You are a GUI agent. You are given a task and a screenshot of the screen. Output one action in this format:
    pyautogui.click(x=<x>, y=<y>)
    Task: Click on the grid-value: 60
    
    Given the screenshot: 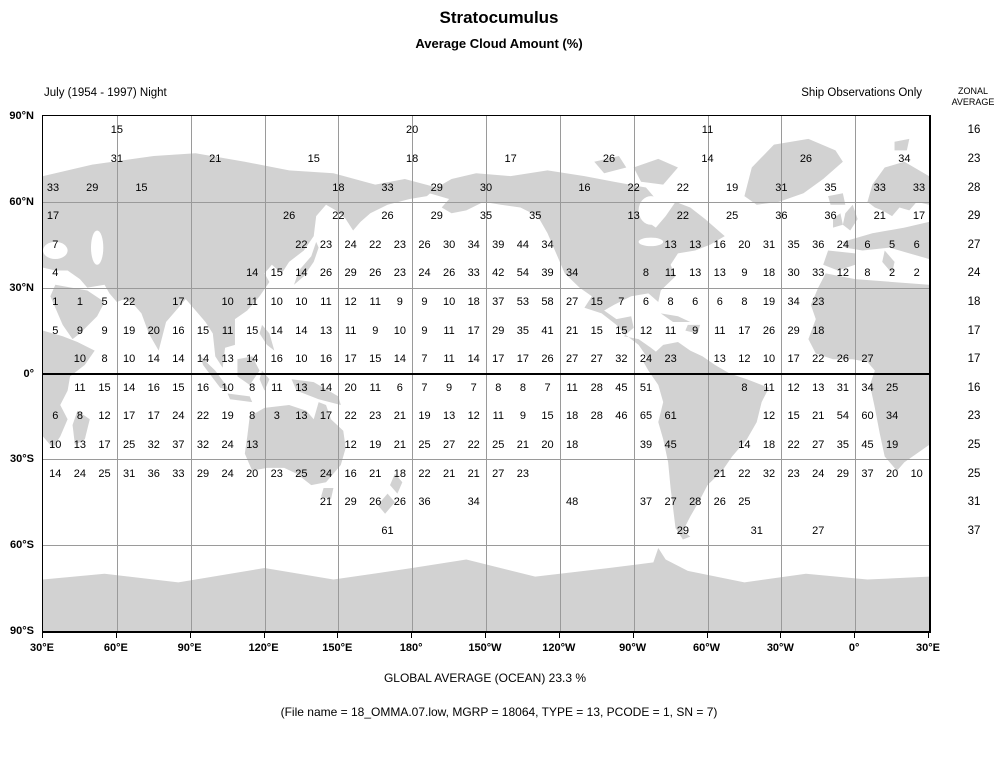 What is the action you would take?
    pyautogui.click(x=867, y=416)
    